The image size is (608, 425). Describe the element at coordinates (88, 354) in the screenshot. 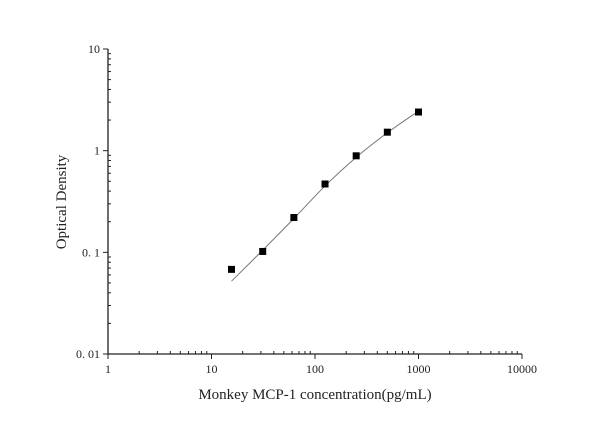

I see `y-tick-label: 0. 01` at that location.